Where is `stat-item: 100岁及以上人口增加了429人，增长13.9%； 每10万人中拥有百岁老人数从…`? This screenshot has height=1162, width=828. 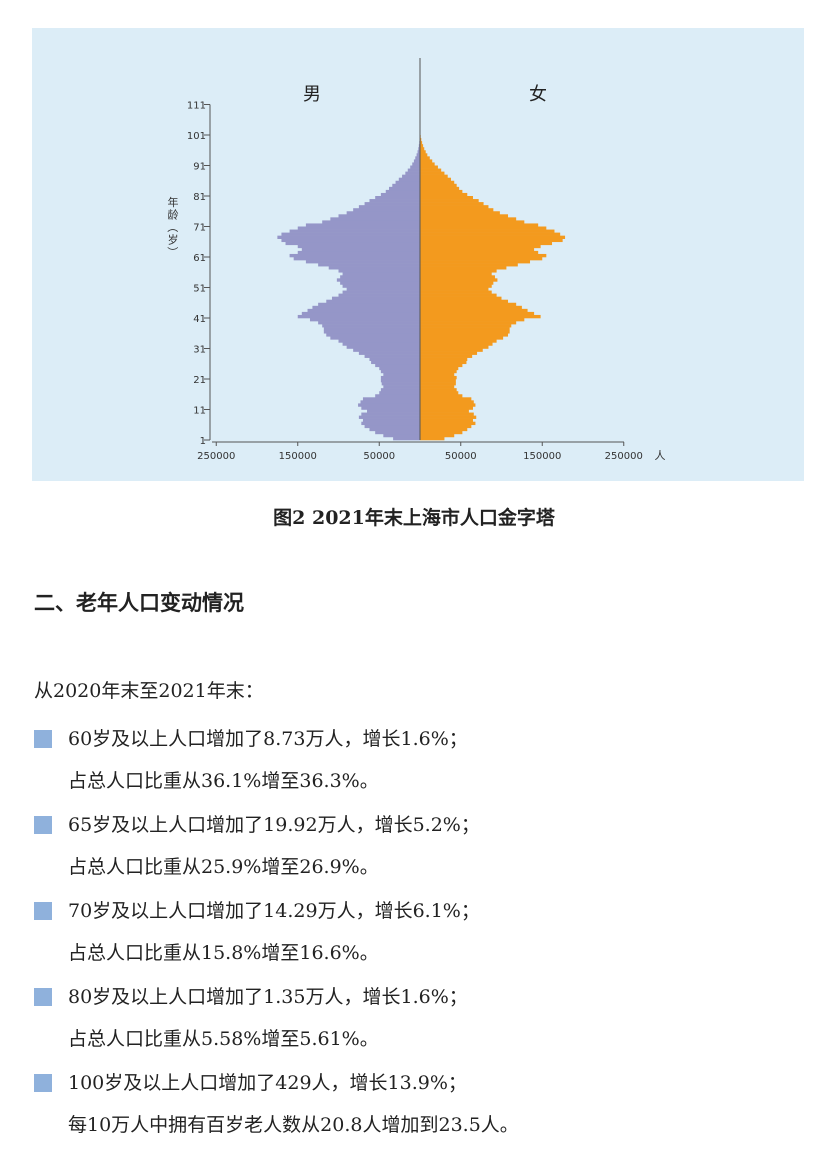
stat-item: 100岁及以上人口增加了429人，增长13.9%； 每10万人中拥有百岁老人数从… is located at coordinates (424, 1103).